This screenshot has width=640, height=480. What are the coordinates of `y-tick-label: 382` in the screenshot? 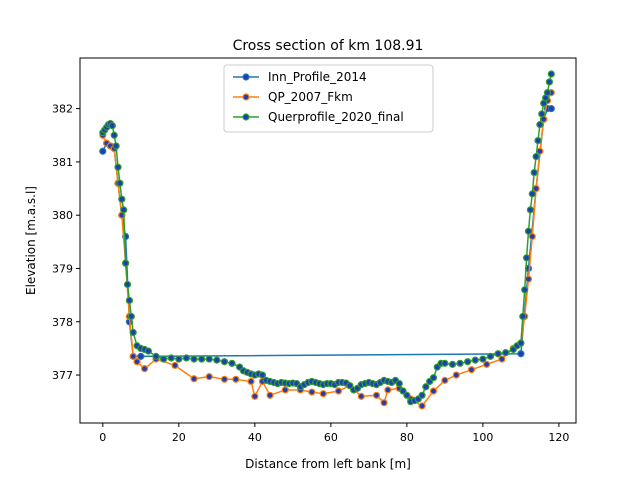 It's located at (62, 109).